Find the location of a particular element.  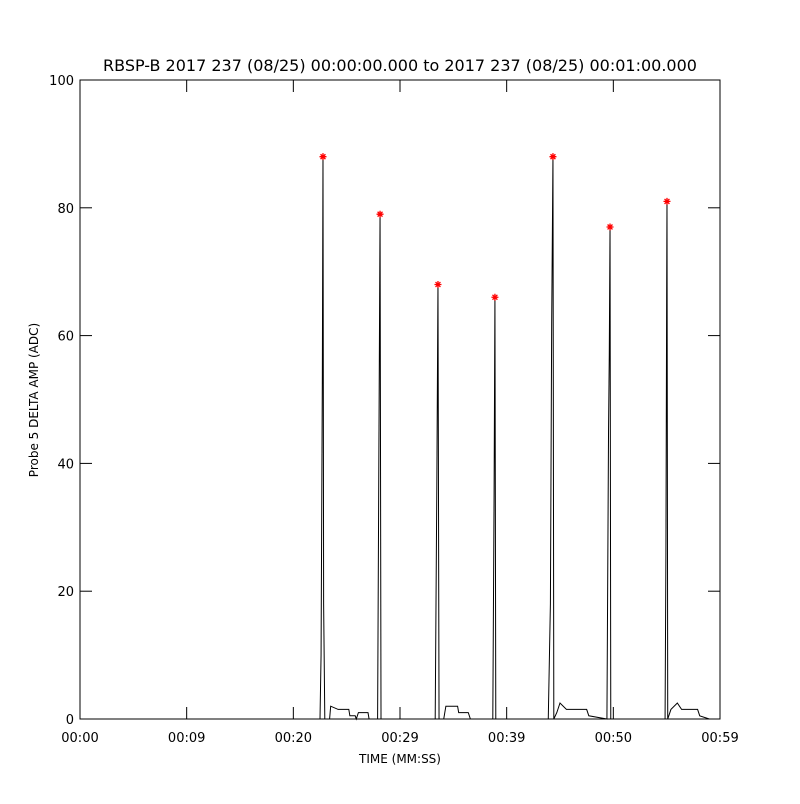

x-tick-label: 00:50 is located at coordinates (613, 738).